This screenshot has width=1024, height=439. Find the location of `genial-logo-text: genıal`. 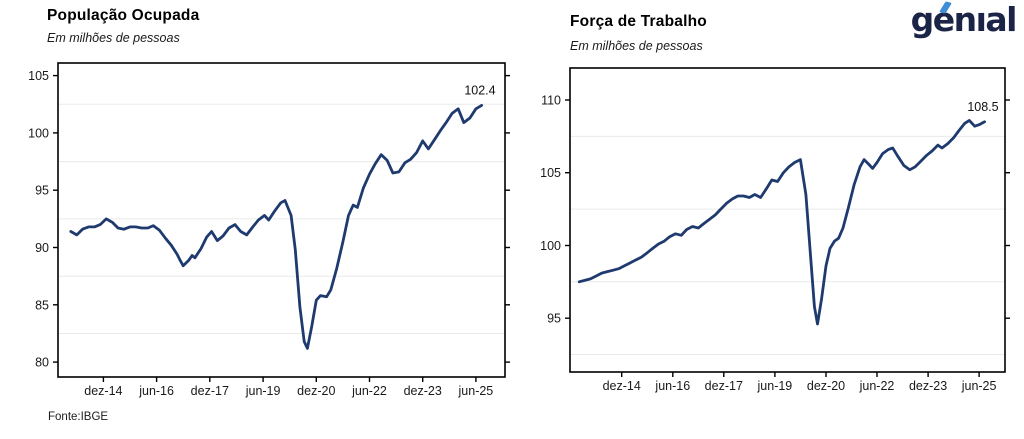

genial-logo-text: genıal is located at coordinates (964, 19).